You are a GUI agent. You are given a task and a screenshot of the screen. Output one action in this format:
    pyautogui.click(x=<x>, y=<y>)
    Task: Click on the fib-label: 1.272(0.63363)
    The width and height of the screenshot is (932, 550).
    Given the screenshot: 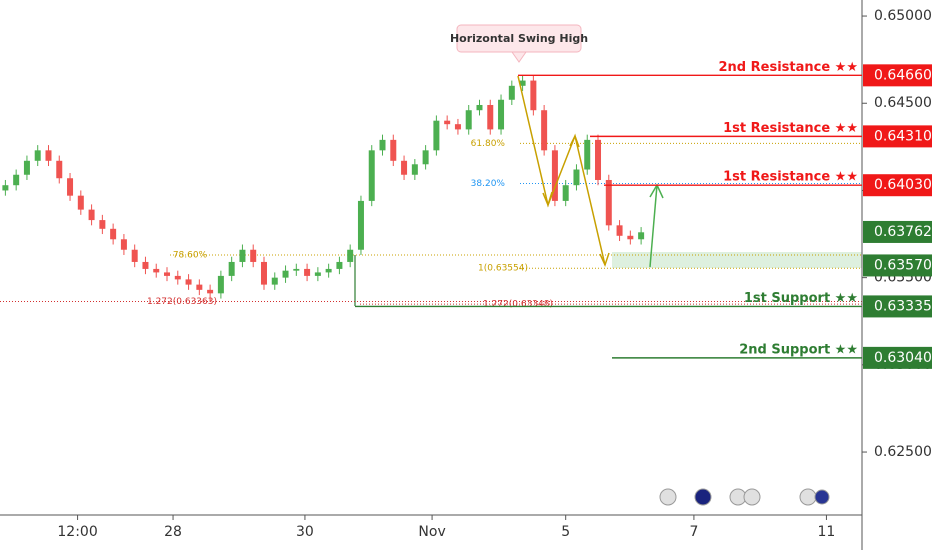 What is the action you would take?
    pyautogui.click(x=182, y=302)
    